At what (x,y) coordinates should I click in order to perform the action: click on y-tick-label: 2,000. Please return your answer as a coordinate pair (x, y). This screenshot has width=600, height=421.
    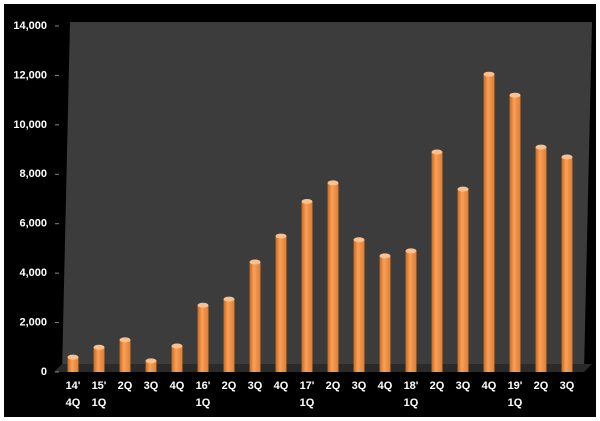
    Looking at the image, I should click on (33, 322).